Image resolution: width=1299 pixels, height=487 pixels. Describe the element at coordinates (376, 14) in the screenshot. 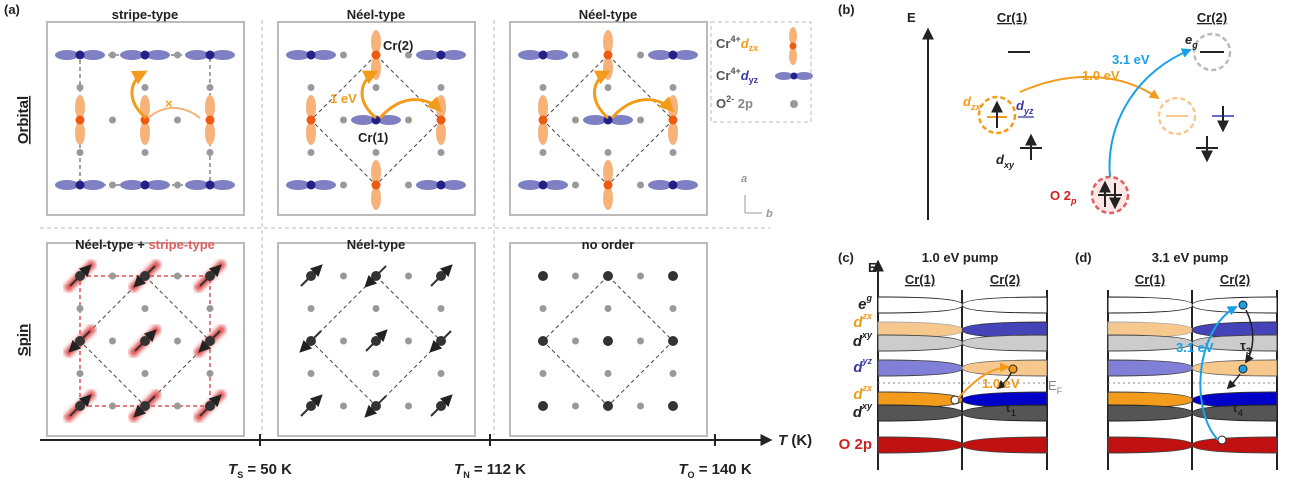

I see `panel-title: Néel-type` at that location.